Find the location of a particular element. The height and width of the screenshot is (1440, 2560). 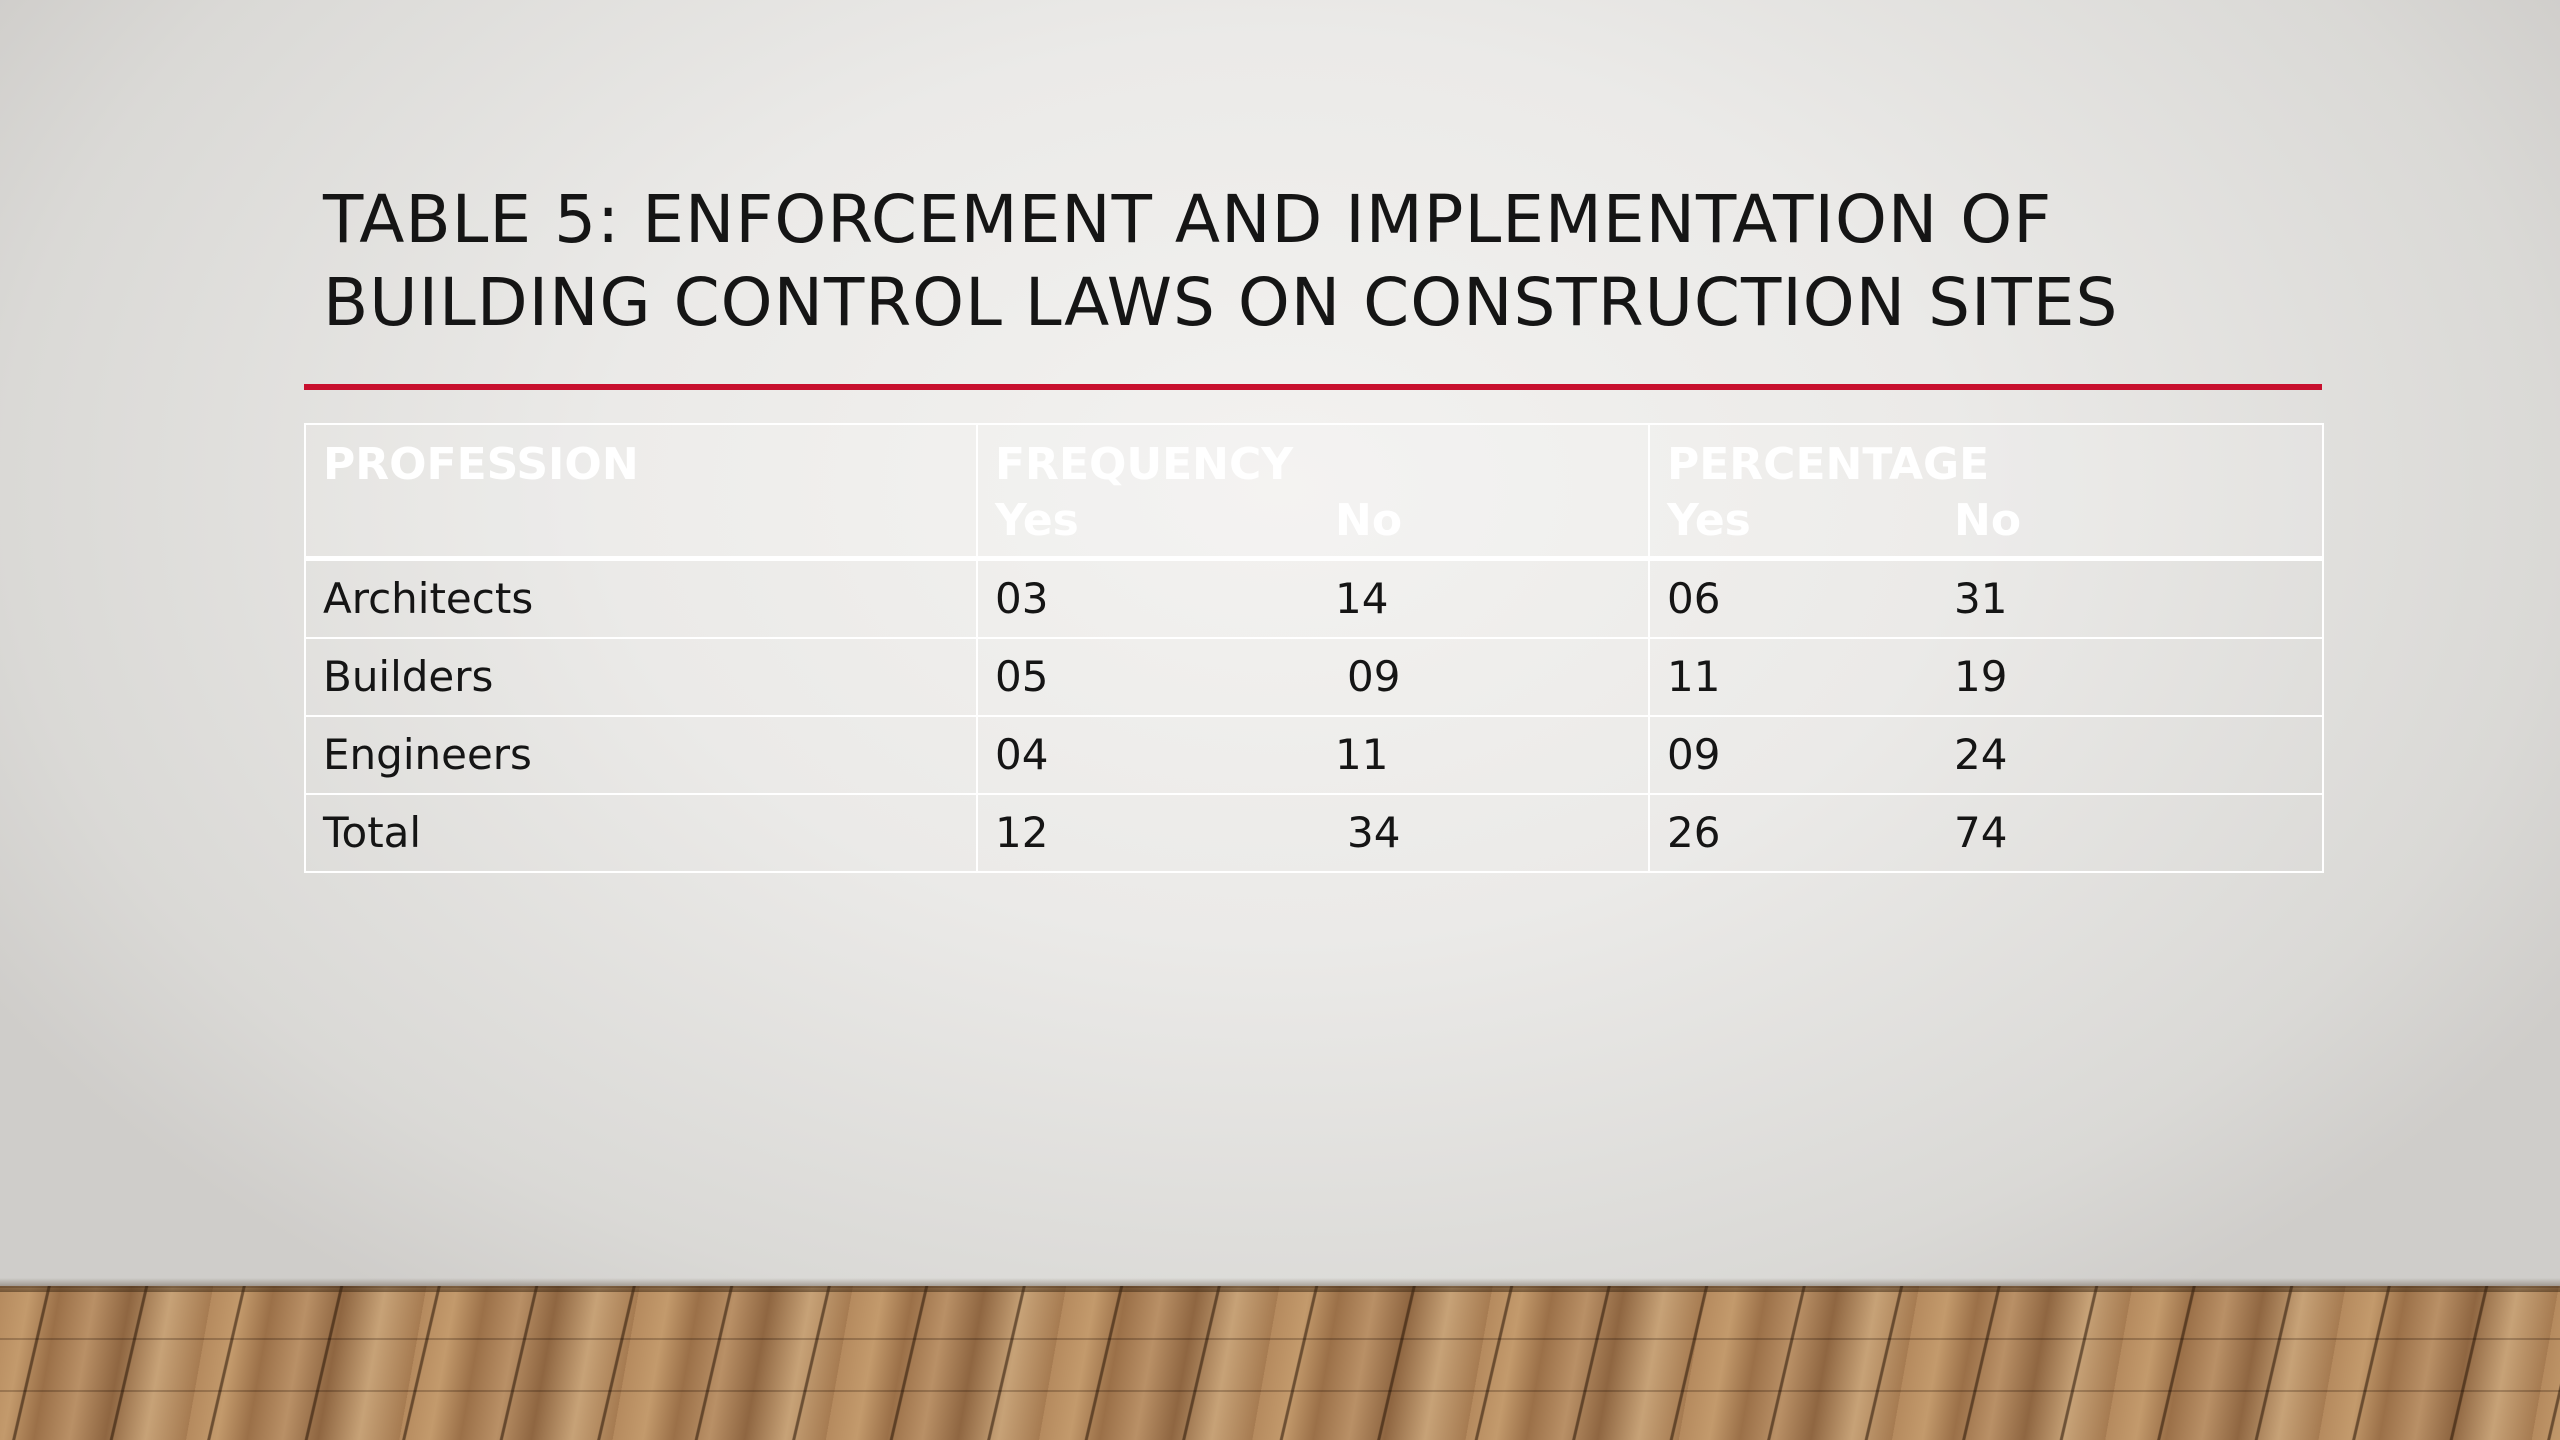

cell-percentage-no: 74 is located at coordinates (1981, 832).